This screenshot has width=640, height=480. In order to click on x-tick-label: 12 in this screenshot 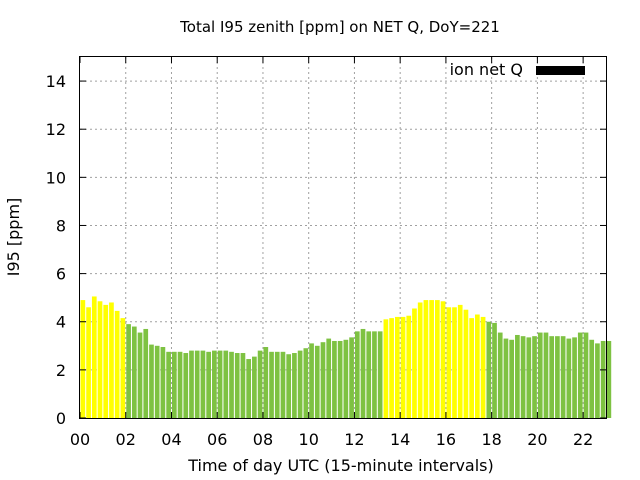, I will do `click(354, 439)`.